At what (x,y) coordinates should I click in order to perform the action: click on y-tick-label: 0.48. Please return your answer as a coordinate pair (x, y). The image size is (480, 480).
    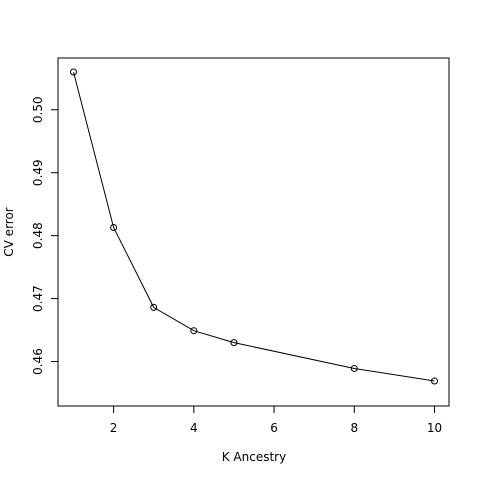
    Looking at the image, I should click on (38, 235).